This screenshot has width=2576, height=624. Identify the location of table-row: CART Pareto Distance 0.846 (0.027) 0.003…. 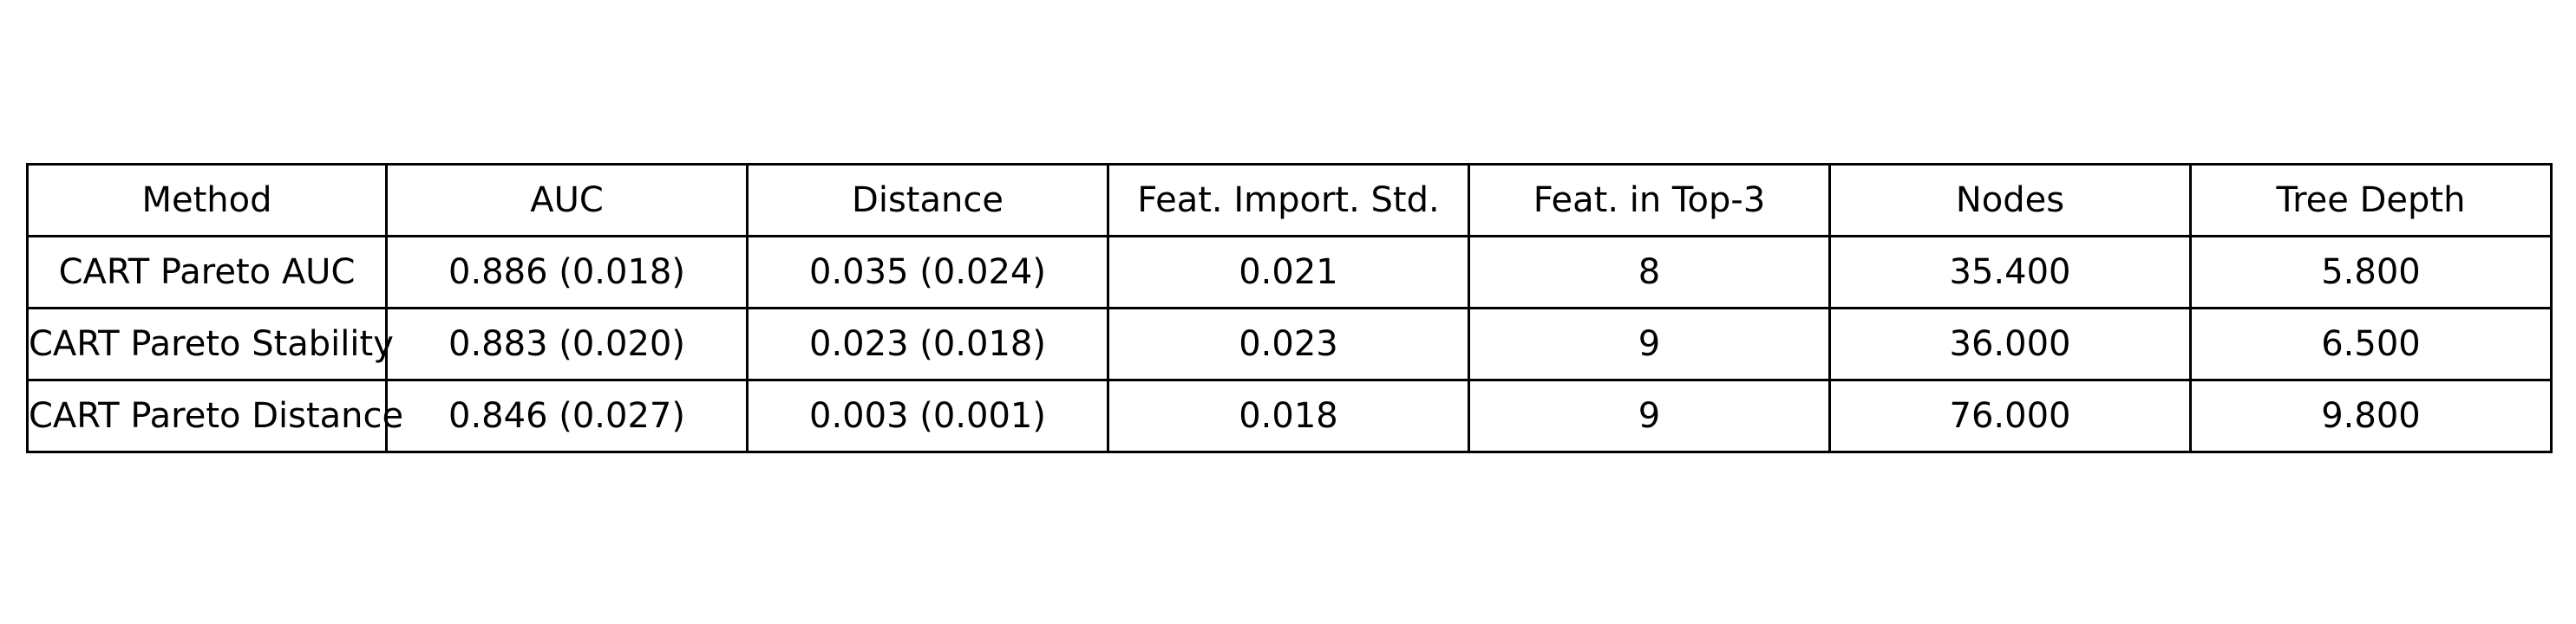
(1289, 416).